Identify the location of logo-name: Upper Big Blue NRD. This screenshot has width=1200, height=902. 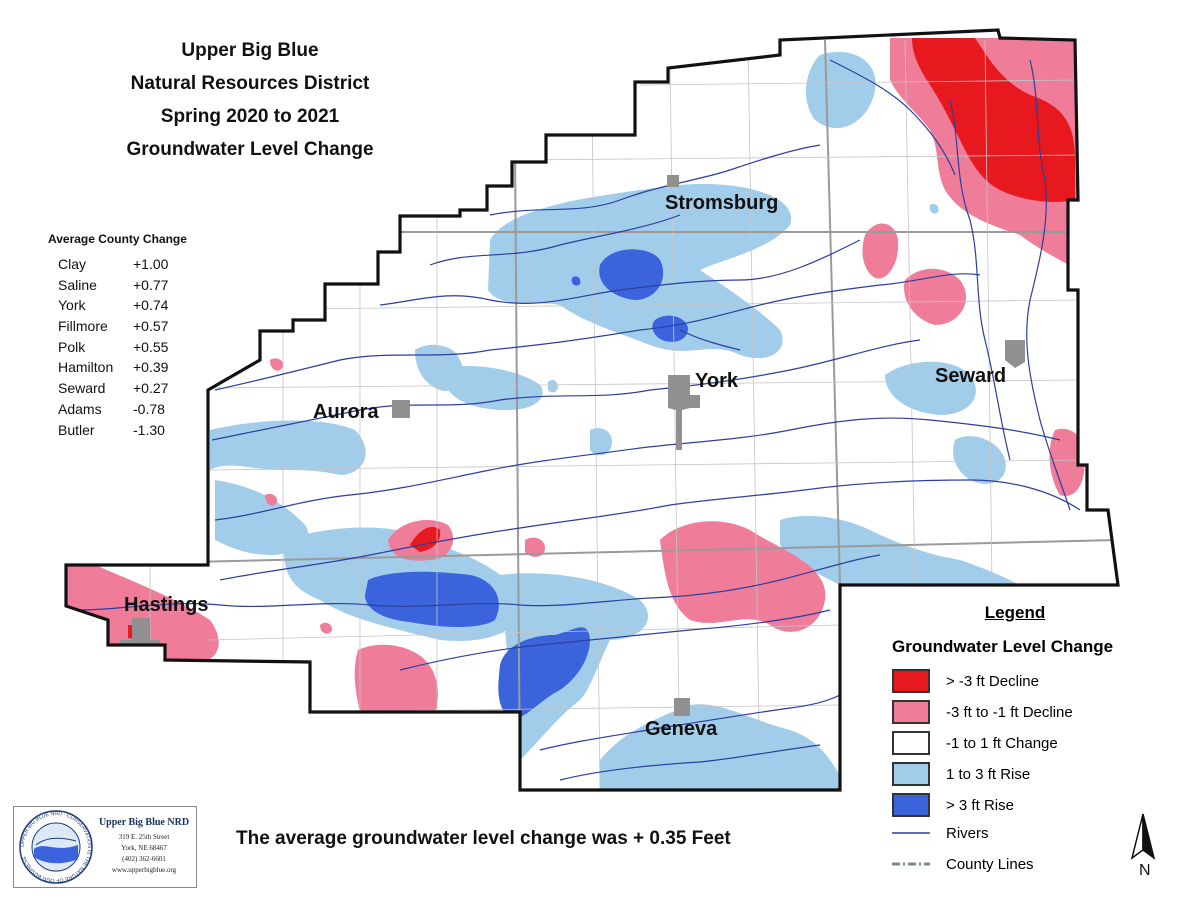
(144, 822).